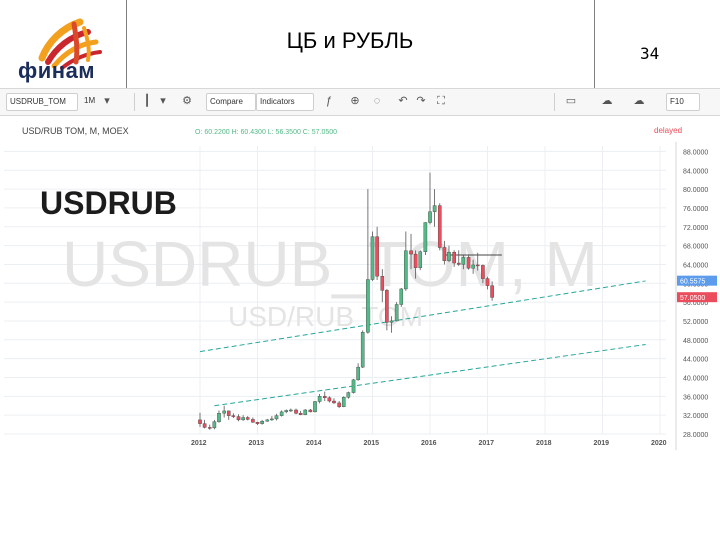 This screenshot has height=540, width=720. Describe the element at coordinates (692, 282) in the screenshot. I see `price-label: 60.5575` at that location.